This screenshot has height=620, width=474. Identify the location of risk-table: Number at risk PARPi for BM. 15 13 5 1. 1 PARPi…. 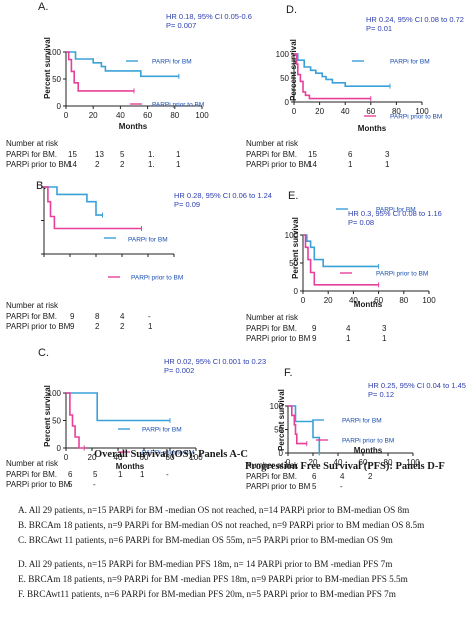
(120, 156).